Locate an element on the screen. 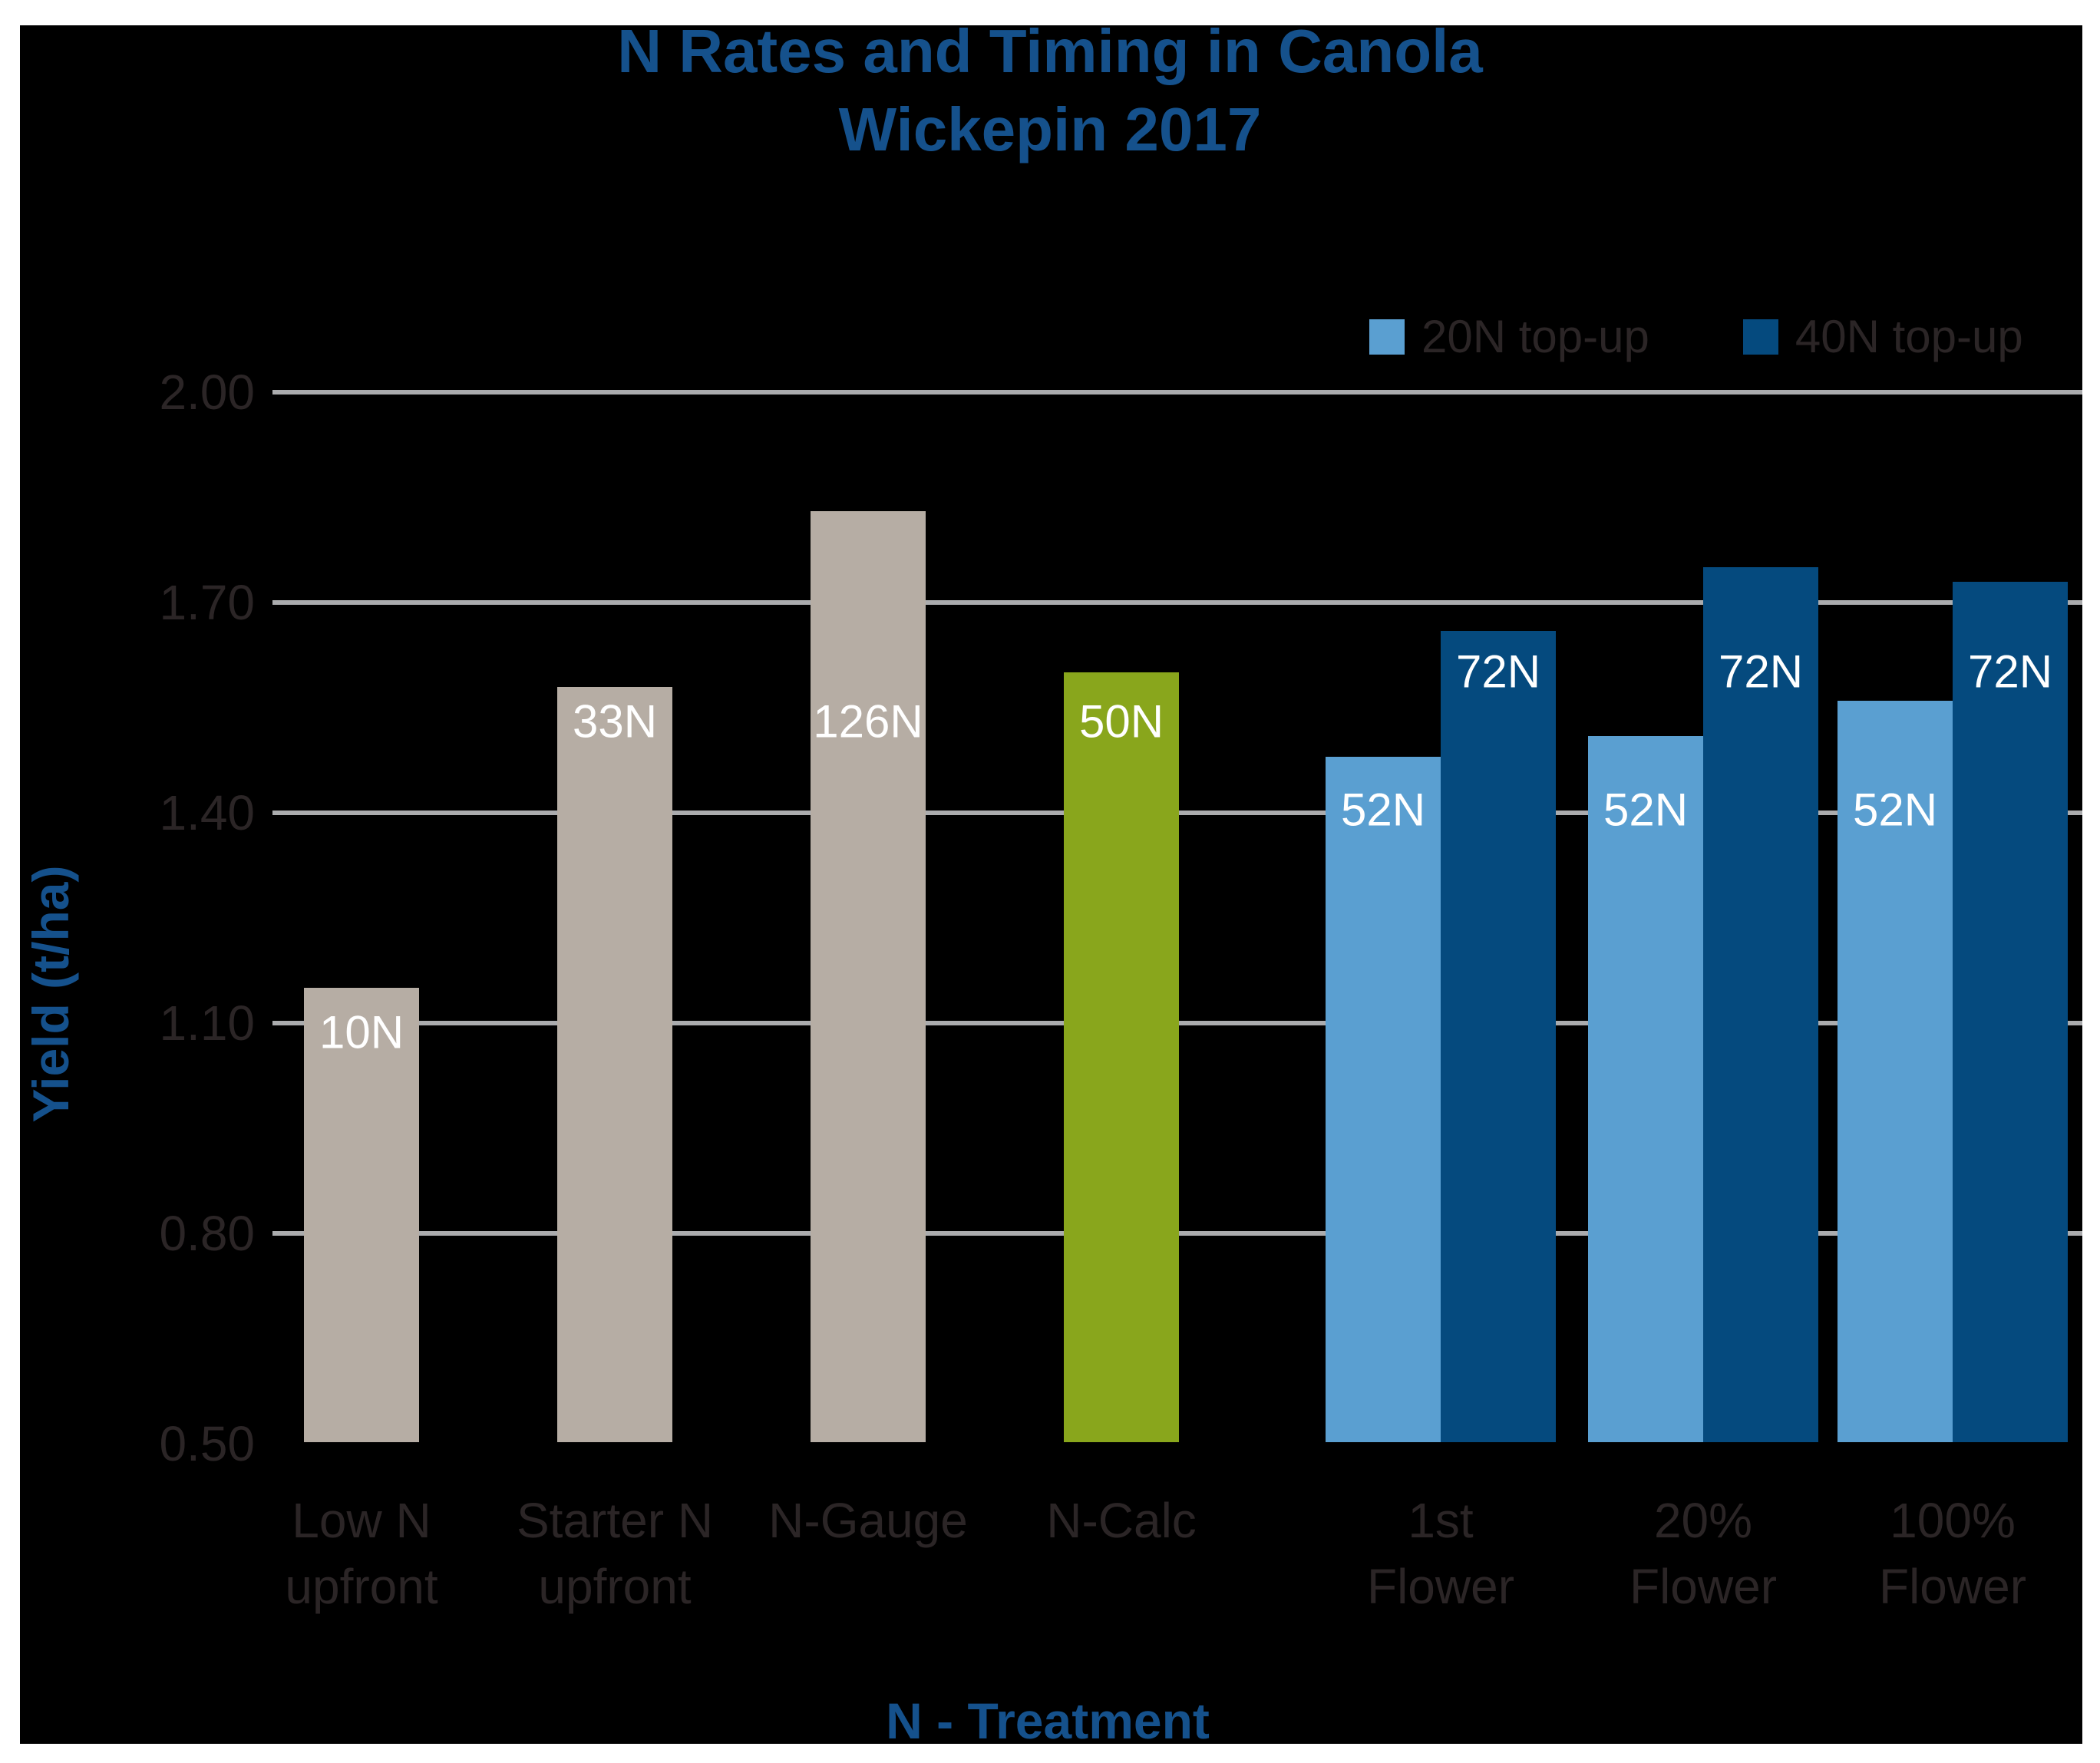  gridline-2.00 is located at coordinates (1177, 393).